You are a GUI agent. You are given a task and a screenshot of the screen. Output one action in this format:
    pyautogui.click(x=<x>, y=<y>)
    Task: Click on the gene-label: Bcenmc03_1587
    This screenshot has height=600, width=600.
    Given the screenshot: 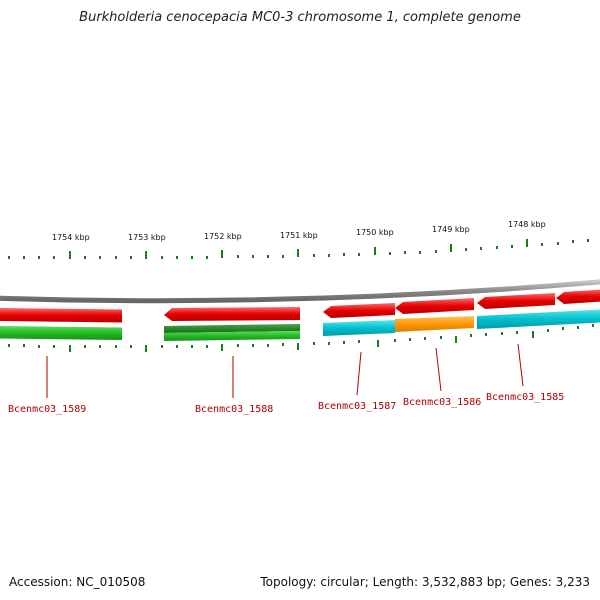 What is the action you would take?
    pyautogui.click(x=357, y=406)
    